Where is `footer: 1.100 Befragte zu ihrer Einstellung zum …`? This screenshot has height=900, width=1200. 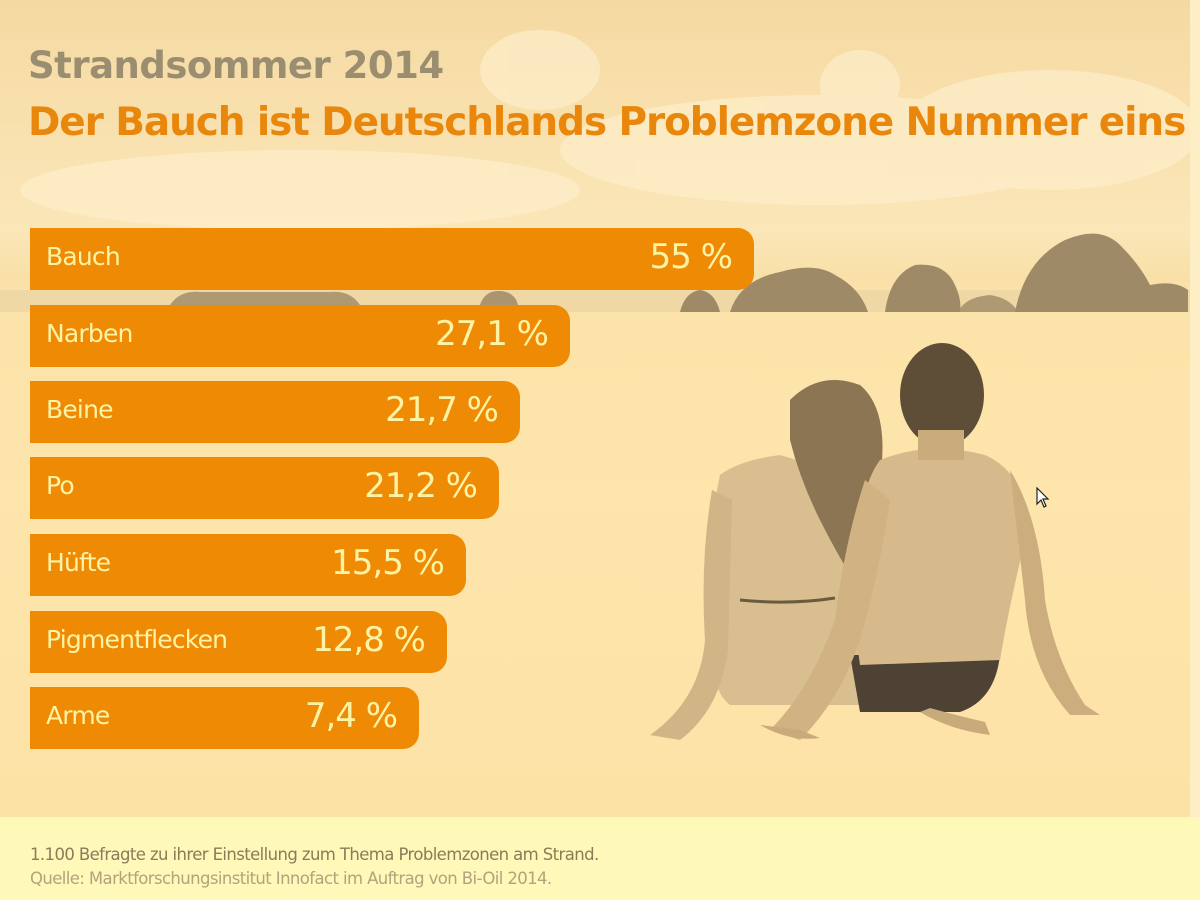
footer: 1.100 Befragte zu ihrer Einstellung zum … is located at coordinates (600, 858).